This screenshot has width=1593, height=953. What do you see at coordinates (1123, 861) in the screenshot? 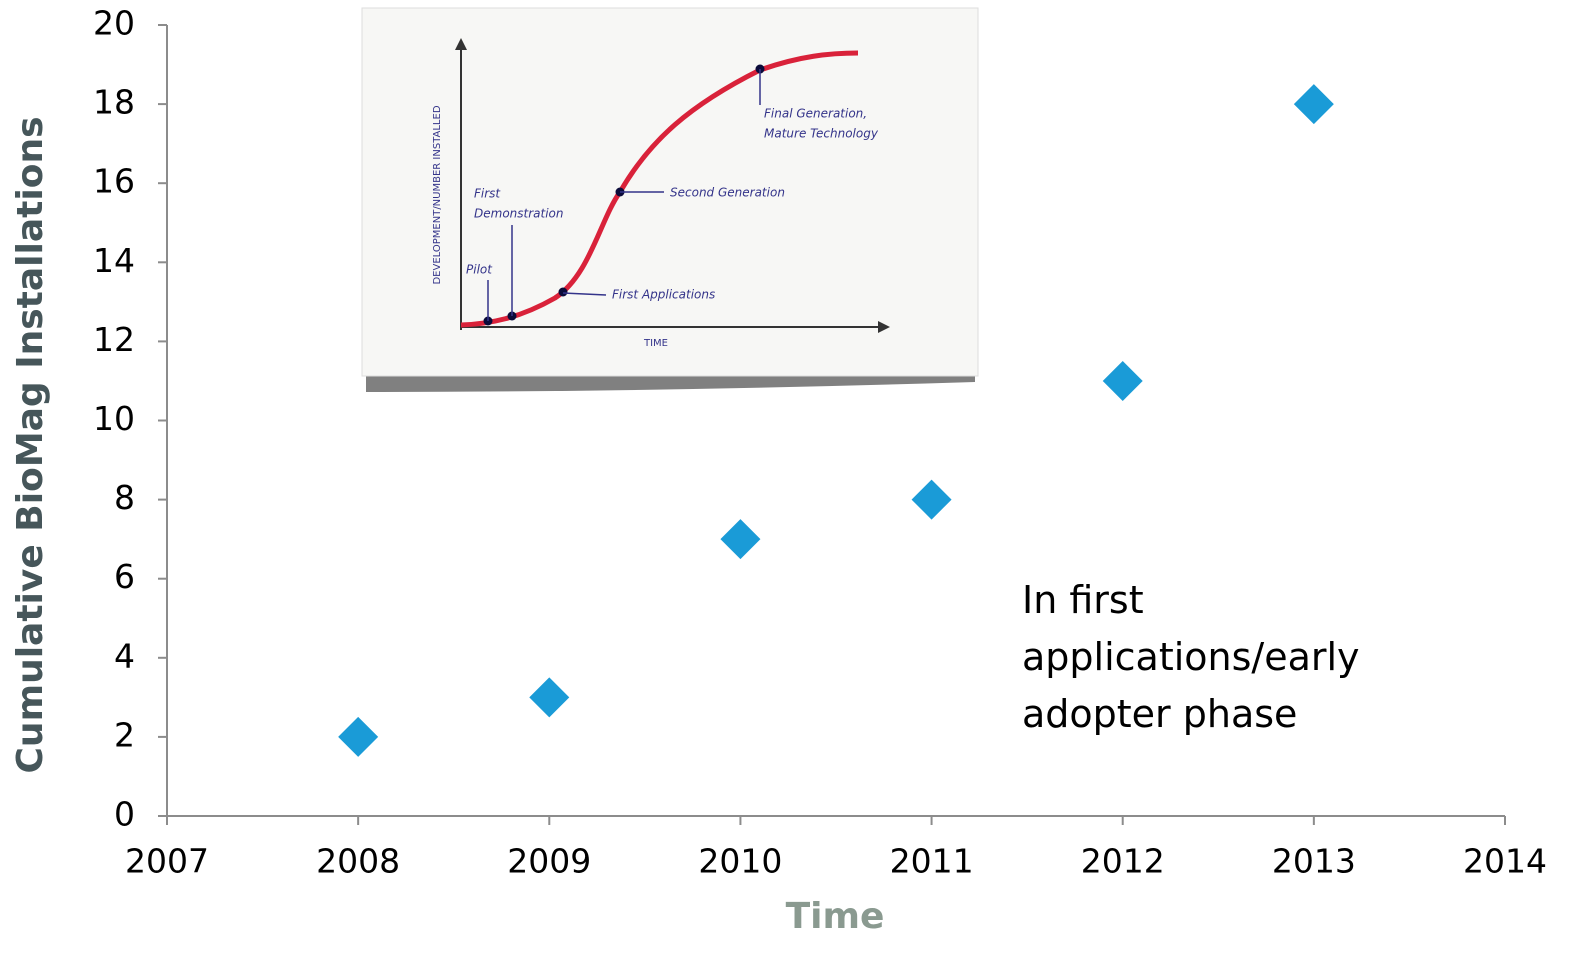
I see `x-tick-label: 2012` at bounding box center [1123, 861].